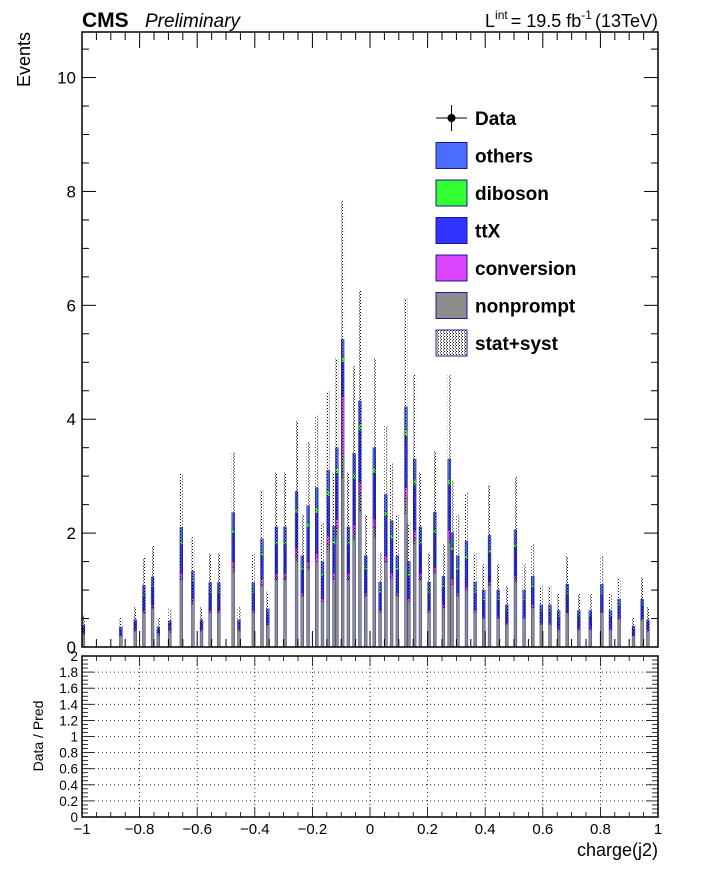 This screenshot has width=716, height=872. What do you see at coordinates (71, 191) in the screenshot?
I see `y-tick-label: 8` at bounding box center [71, 191].